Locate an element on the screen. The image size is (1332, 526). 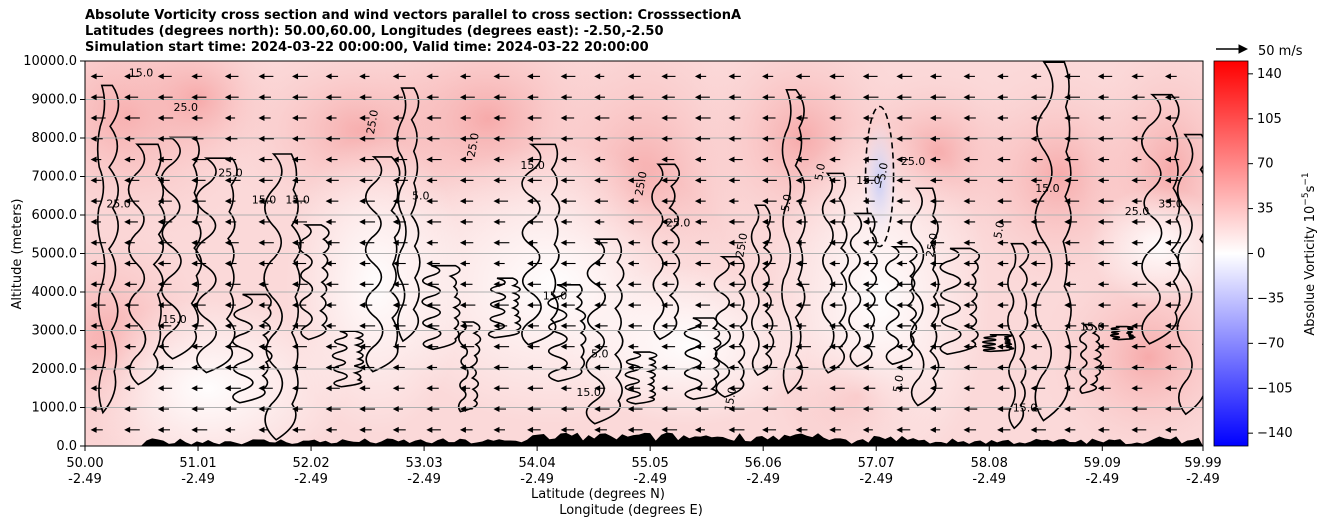
colorbar-tick-label: −70 is located at coordinates (1270, 343).